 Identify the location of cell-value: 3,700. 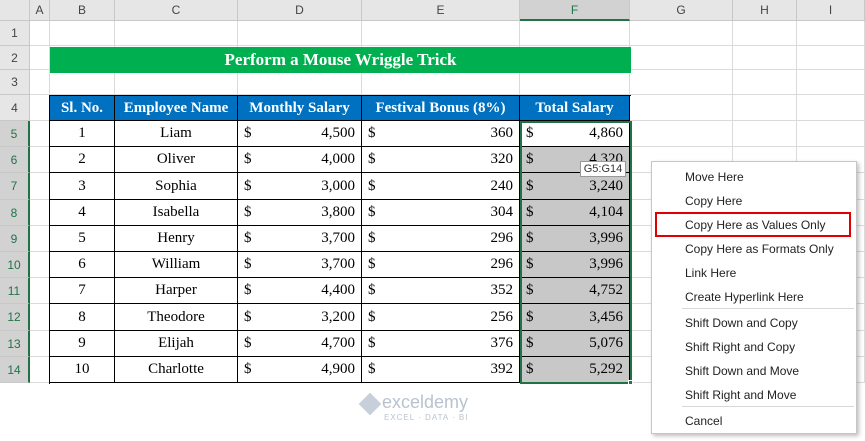
(338, 238).